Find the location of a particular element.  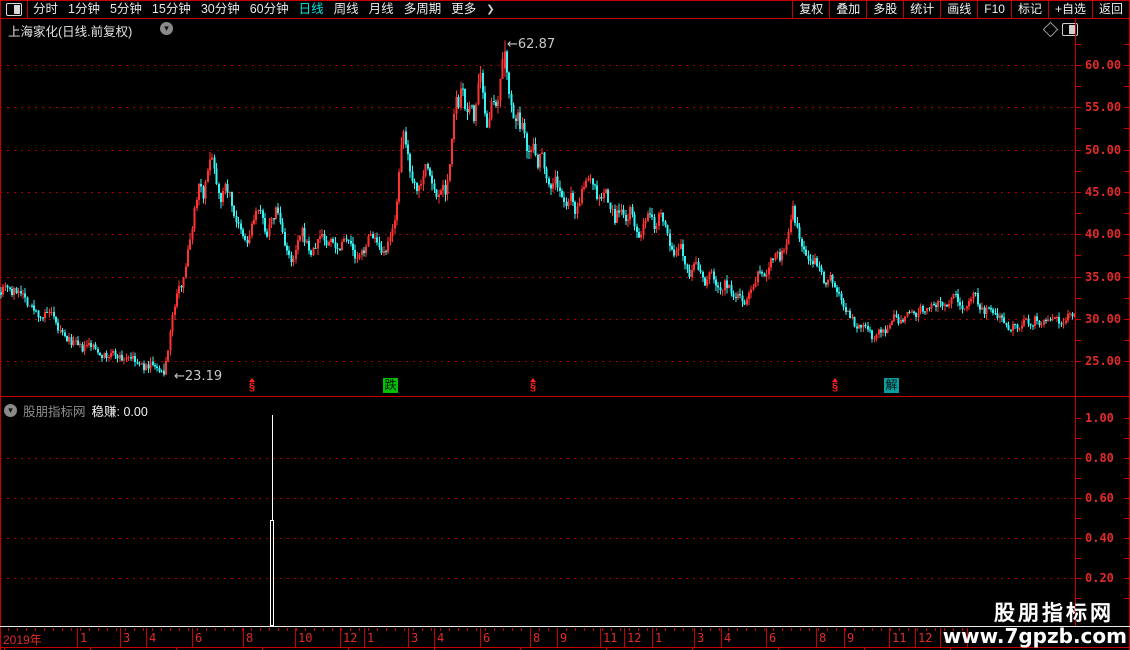

ind-gridline-0.2 is located at coordinates (537, 578).